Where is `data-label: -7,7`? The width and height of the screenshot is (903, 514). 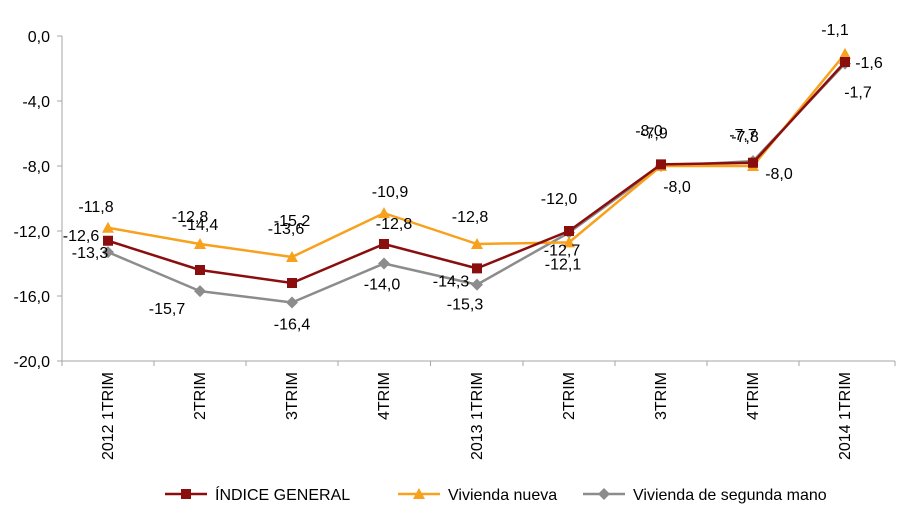 data-label: -7,7 is located at coordinates (743, 135).